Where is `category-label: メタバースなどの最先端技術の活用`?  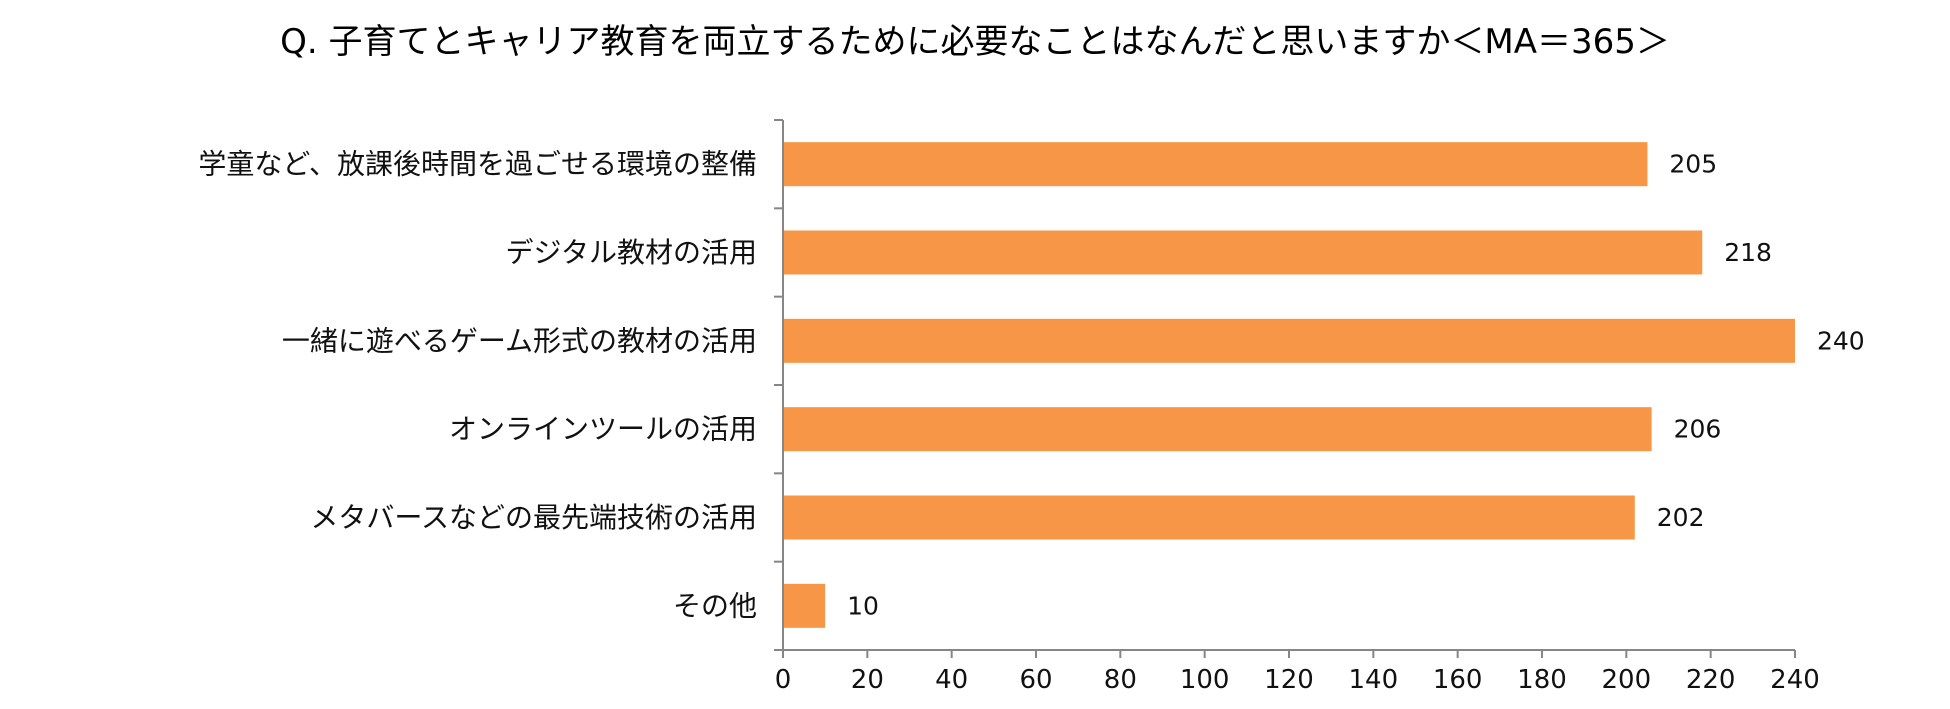 category-label: メタバースなどの最先端技術の活用 is located at coordinates (533, 517).